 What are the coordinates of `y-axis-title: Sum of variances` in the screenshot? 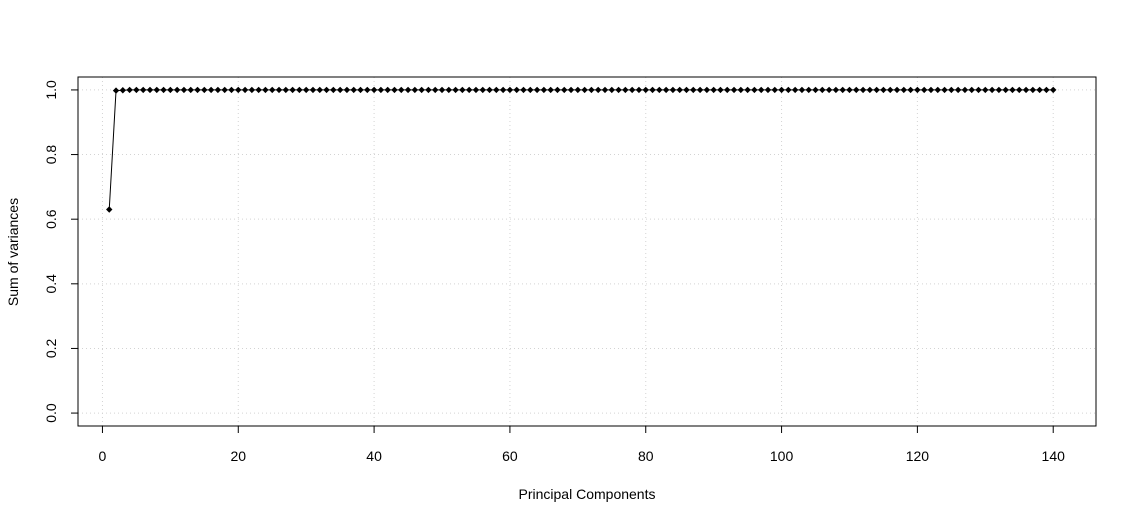 It's located at (13, 252).